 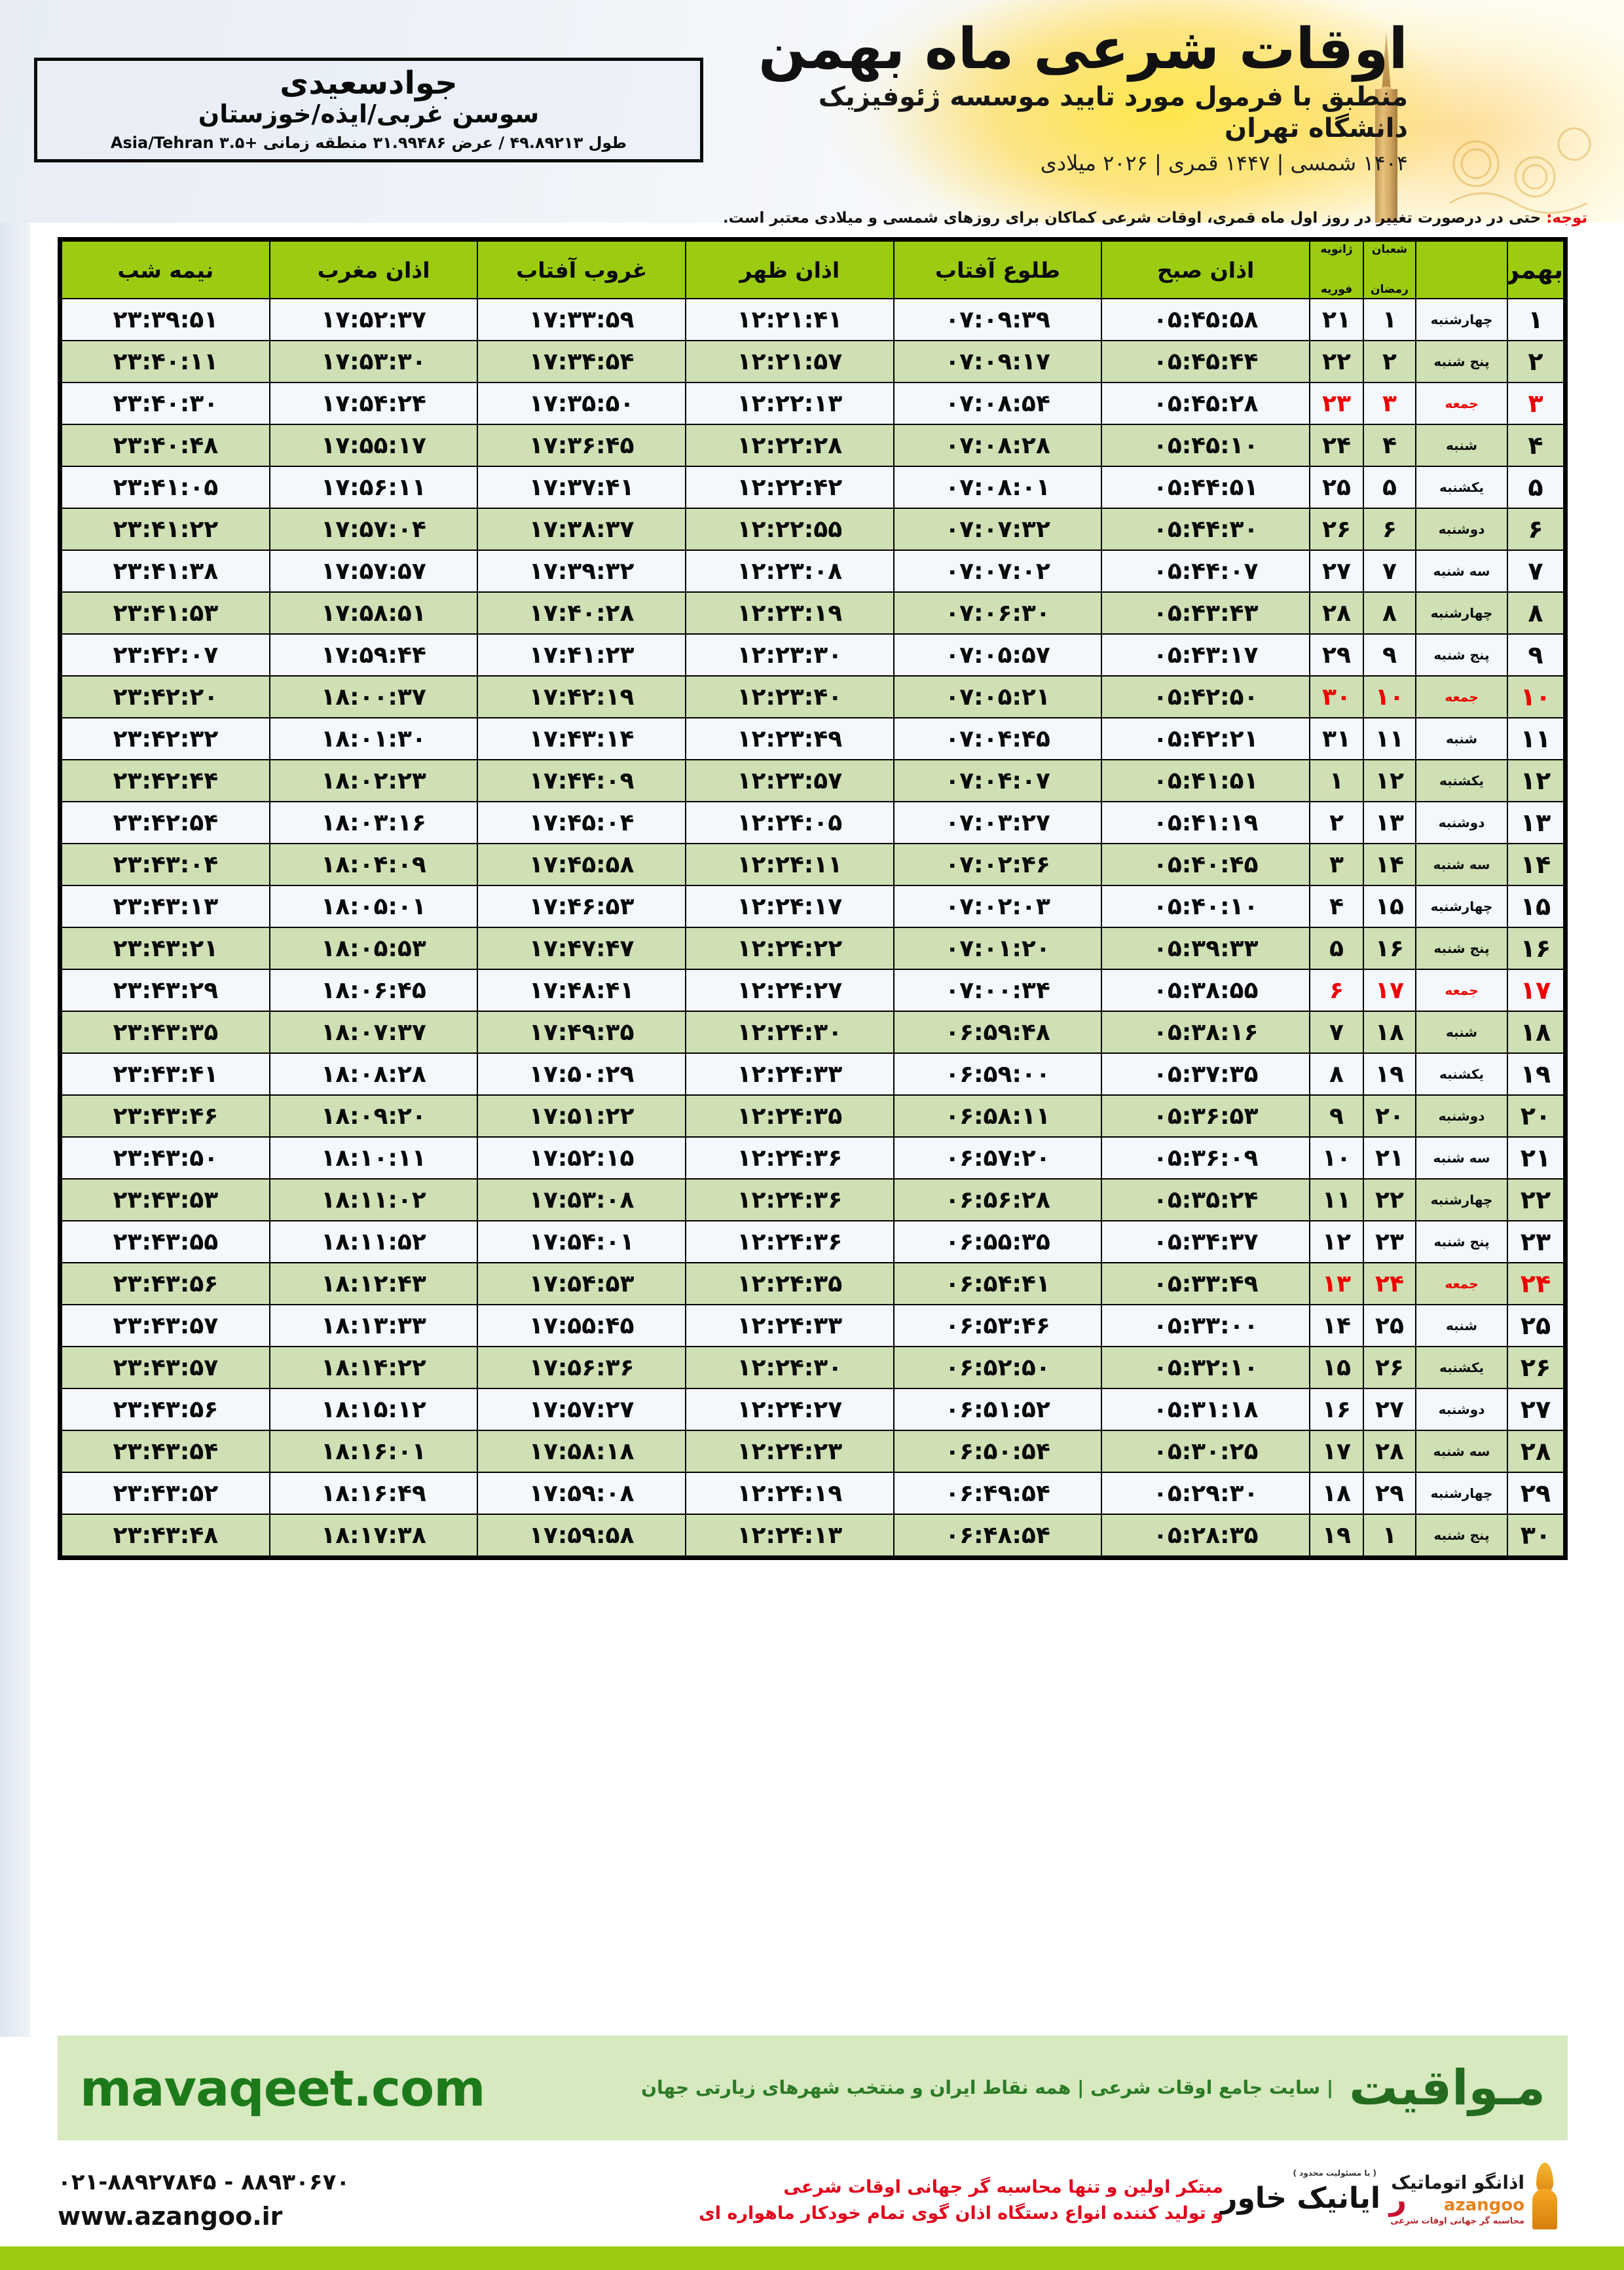 What do you see at coordinates (373, 1451) in the screenshot?
I see `cell-maghrib: ۱۸:۱۶:۰۱` at bounding box center [373, 1451].